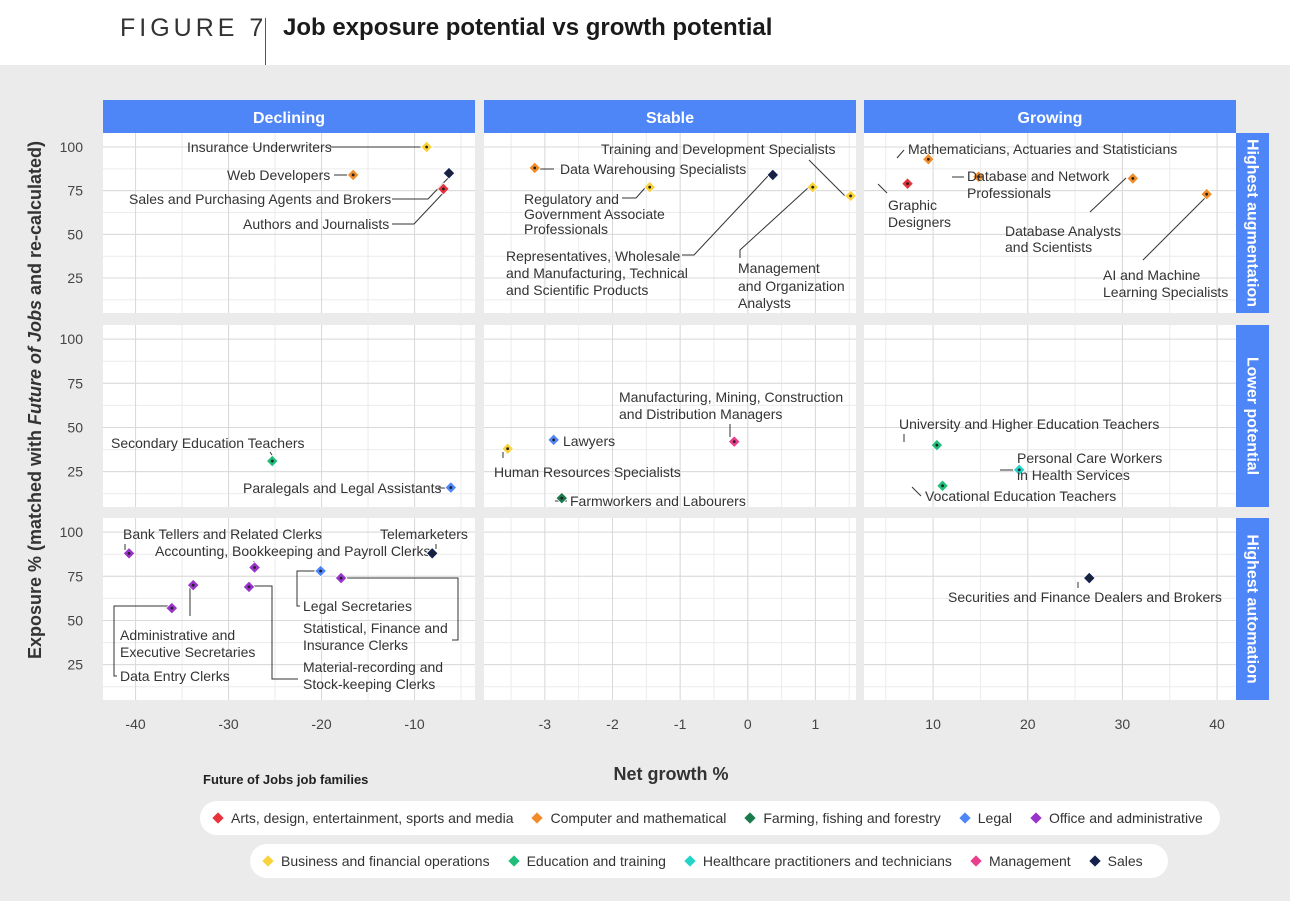 The height and width of the screenshot is (901, 1290). I want to click on point-label: Manufacturing, Mining, Construction, so click(731, 397).